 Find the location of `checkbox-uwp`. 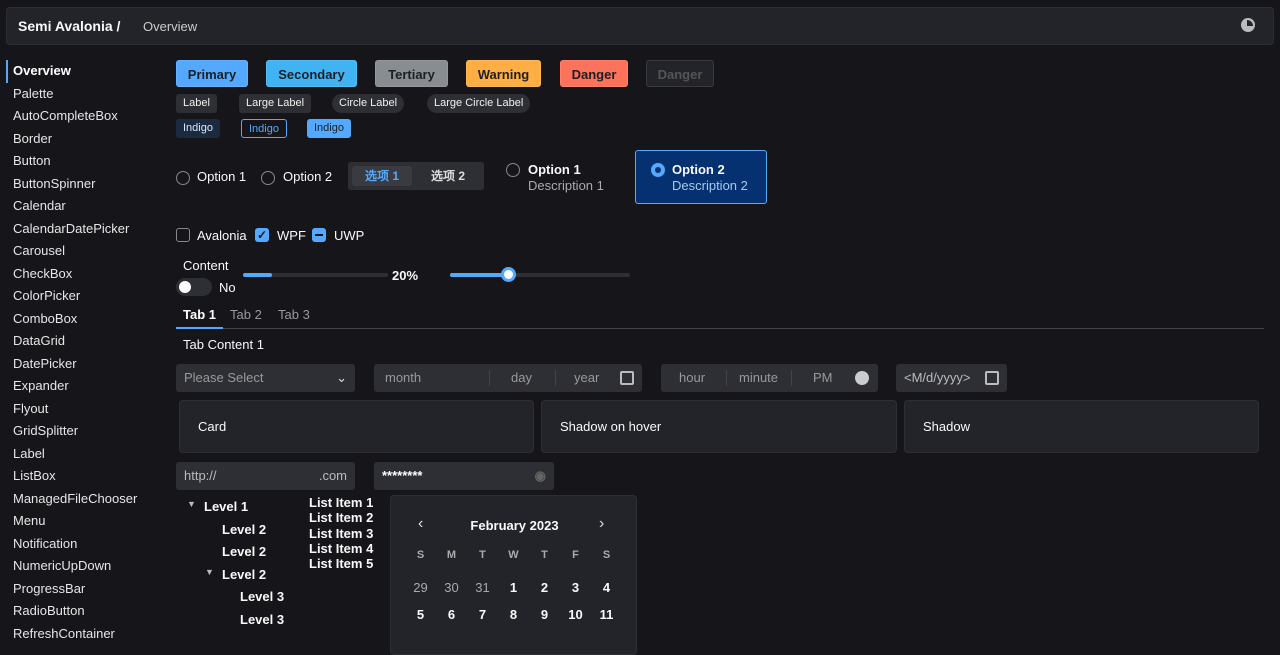

checkbox-uwp is located at coordinates (319, 235).